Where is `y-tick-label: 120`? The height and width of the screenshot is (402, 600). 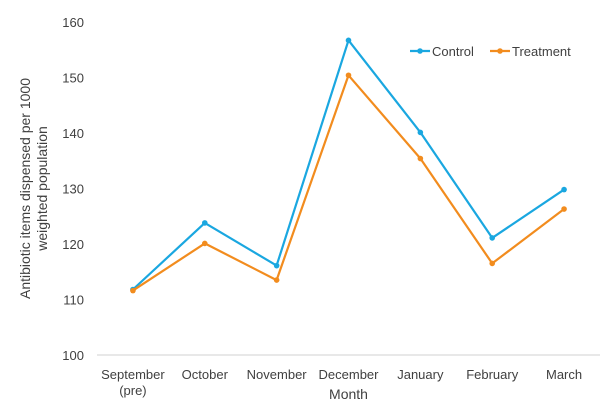 y-tick-label: 120 is located at coordinates (73, 244).